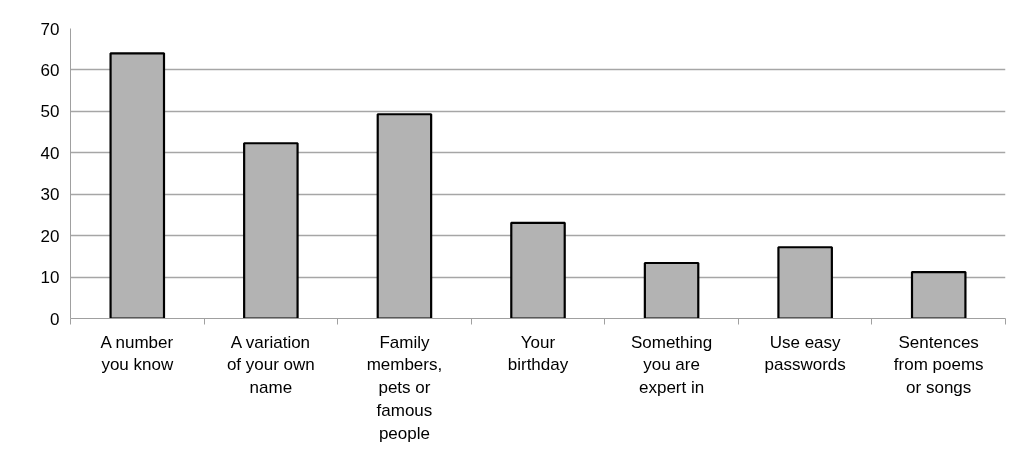  Describe the element at coordinates (50, 70) in the screenshot. I see `y-tick-label: 60` at that location.